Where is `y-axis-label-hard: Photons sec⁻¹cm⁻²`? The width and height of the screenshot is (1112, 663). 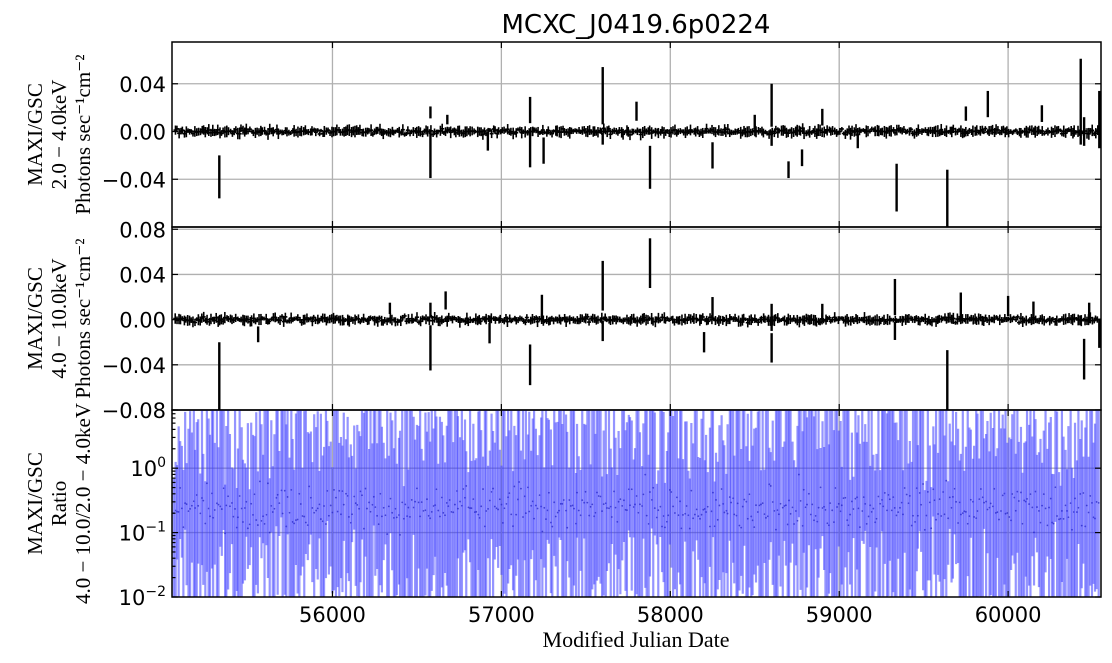
y-axis-label-hard: Photons sec⁻¹cm⁻² is located at coordinates (83, 318).